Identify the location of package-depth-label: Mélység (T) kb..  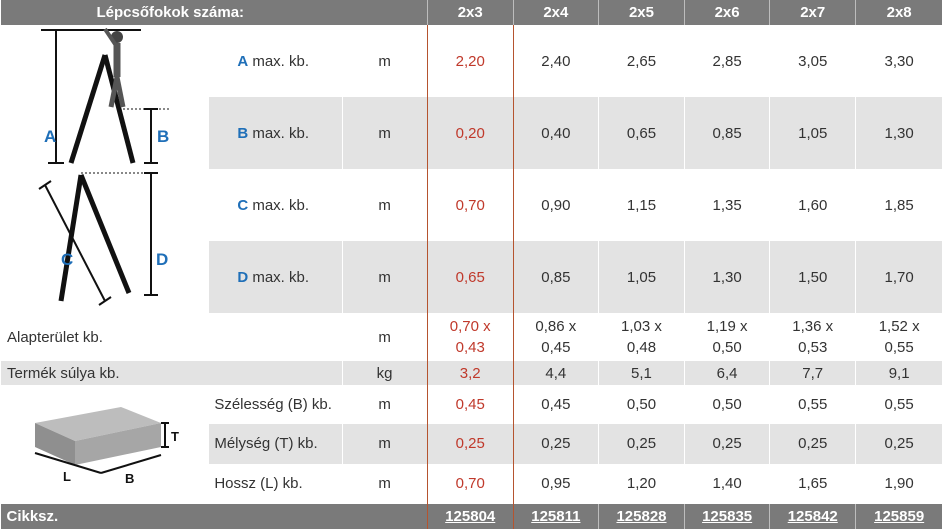
(275, 443).